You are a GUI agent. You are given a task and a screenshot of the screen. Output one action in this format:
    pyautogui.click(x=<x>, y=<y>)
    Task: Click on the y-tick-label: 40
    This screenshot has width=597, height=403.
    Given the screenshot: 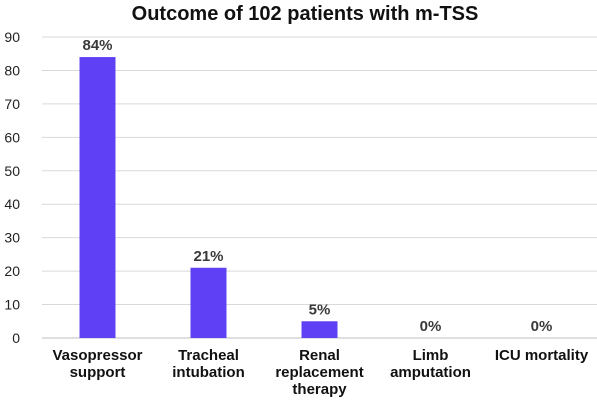 What is the action you would take?
    pyautogui.click(x=12, y=204)
    